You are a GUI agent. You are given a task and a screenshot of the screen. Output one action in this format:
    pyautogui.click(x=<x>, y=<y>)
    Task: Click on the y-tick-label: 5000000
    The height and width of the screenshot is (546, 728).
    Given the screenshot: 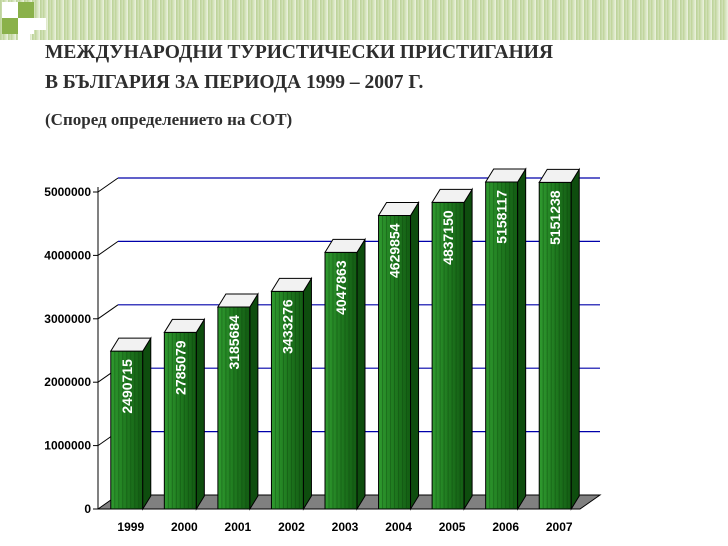 What is the action you would take?
    pyautogui.click(x=67, y=192)
    